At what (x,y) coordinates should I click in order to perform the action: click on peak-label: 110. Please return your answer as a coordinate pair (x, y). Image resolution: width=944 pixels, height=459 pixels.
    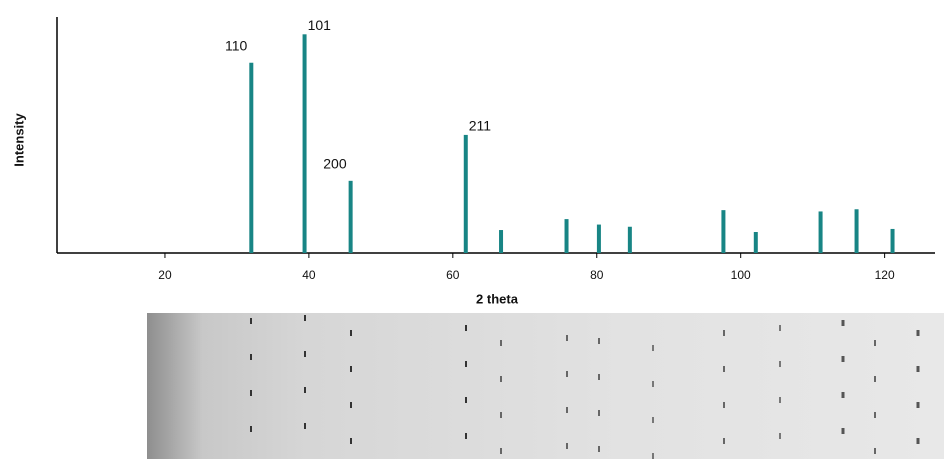
    Looking at the image, I should click on (236, 45).